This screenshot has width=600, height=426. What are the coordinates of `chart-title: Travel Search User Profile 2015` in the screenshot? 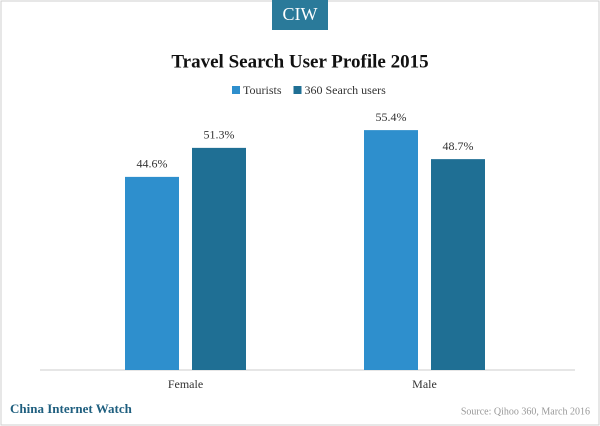 It's located at (299, 61).